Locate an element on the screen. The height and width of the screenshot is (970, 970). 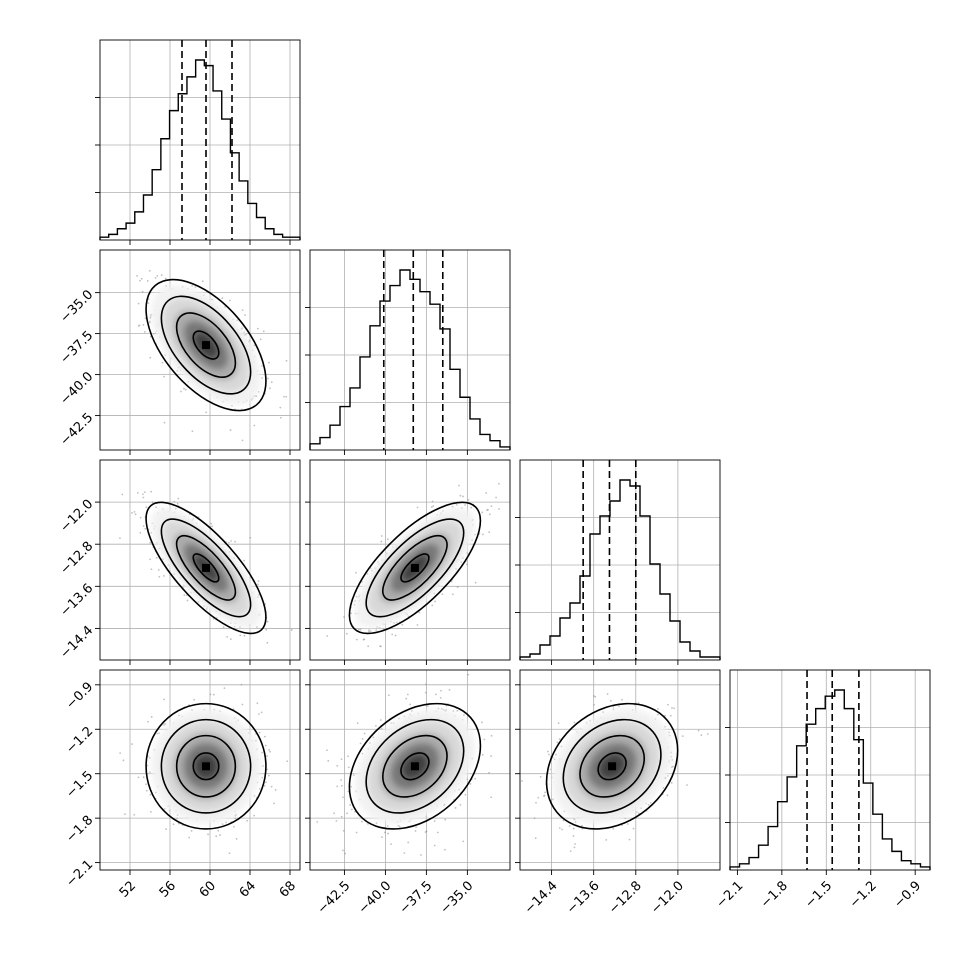
hist-frame is located at coordinates (410, 350).